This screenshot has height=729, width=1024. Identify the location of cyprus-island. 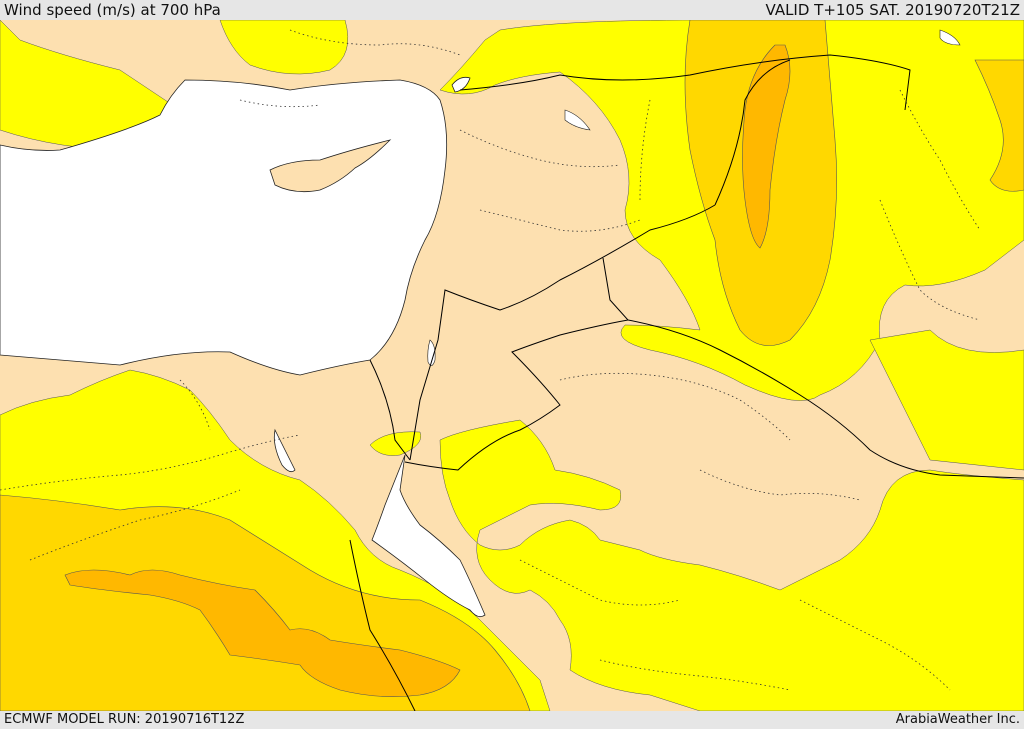
(330, 166).